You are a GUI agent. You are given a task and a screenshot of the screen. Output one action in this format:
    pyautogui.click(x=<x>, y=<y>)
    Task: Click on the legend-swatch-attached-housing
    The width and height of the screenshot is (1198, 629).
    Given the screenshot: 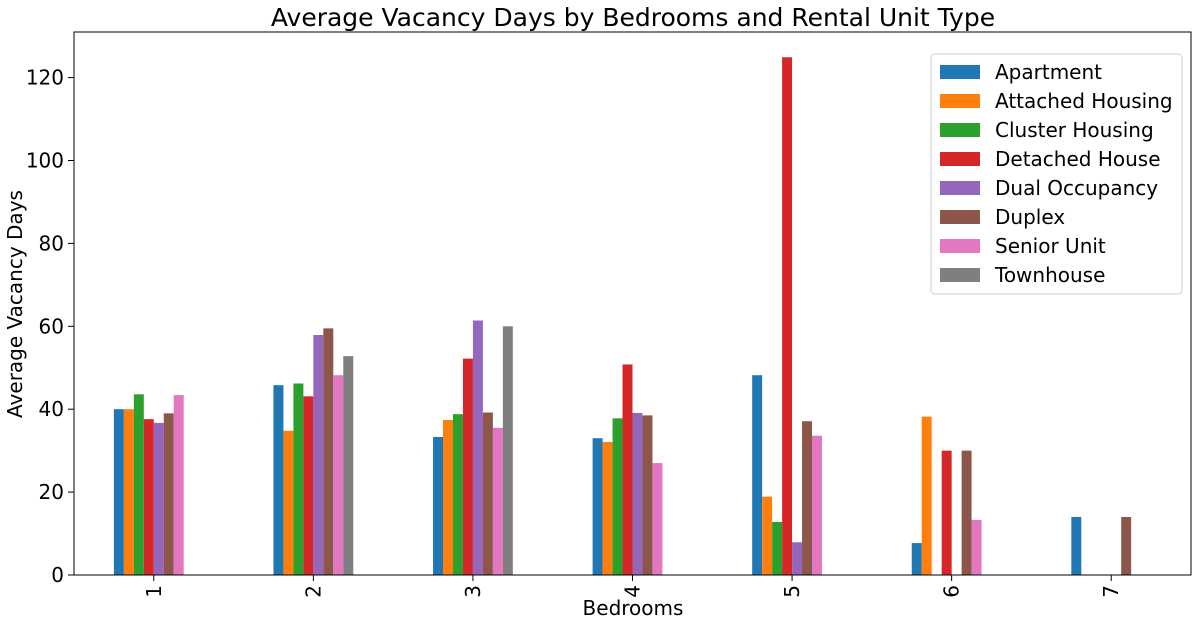 What is the action you would take?
    pyautogui.click(x=960, y=101)
    